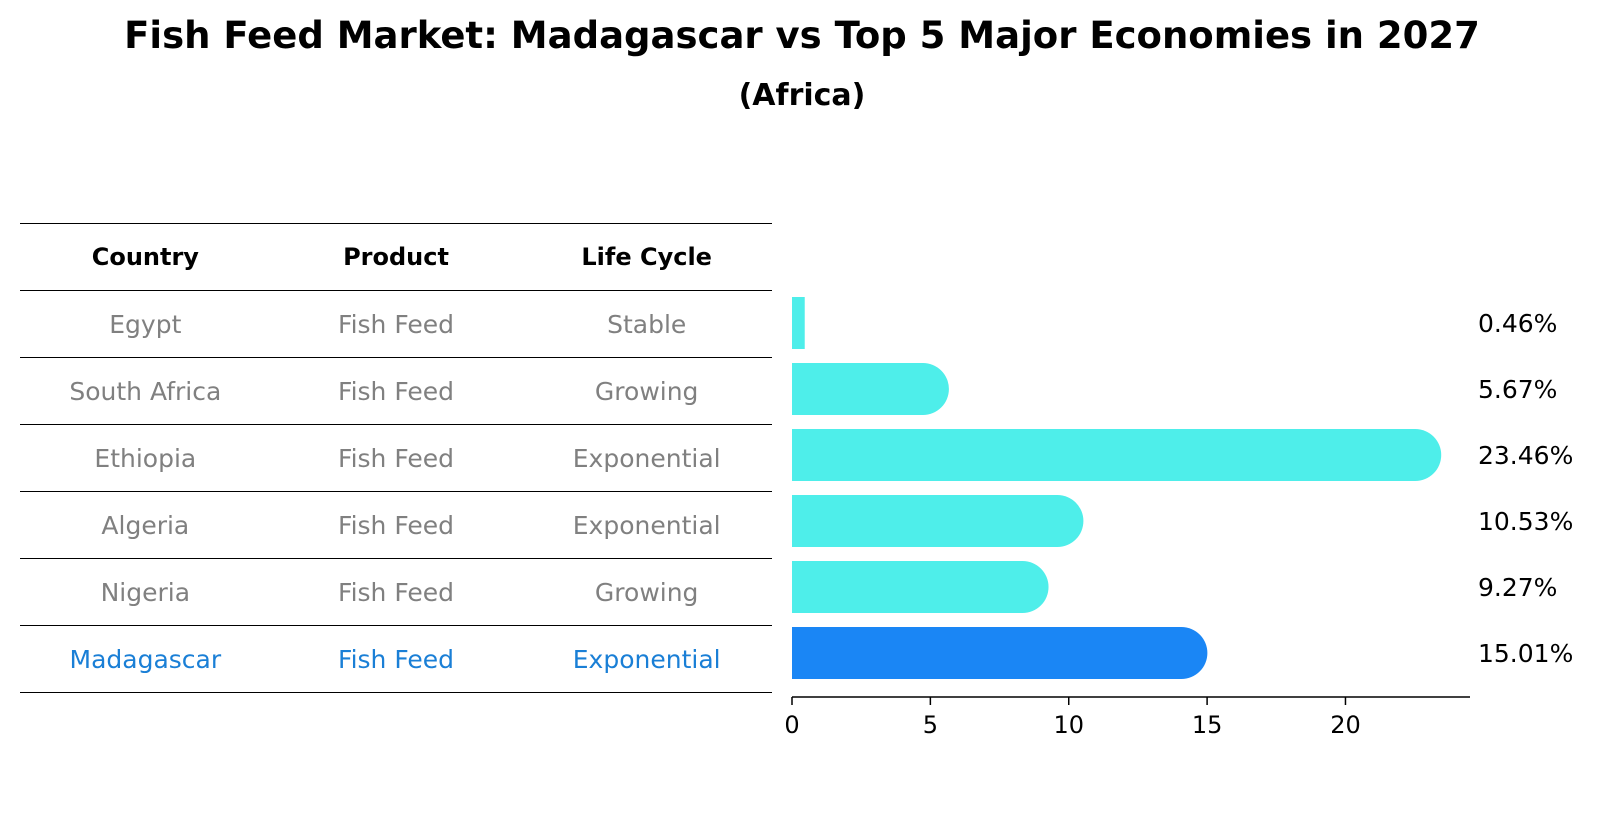 Image resolution: width=1604 pixels, height=823 pixels. Describe the element at coordinates (1525, 455) in the screenshot. I see `bar-value-label: 23.46%` at that location.